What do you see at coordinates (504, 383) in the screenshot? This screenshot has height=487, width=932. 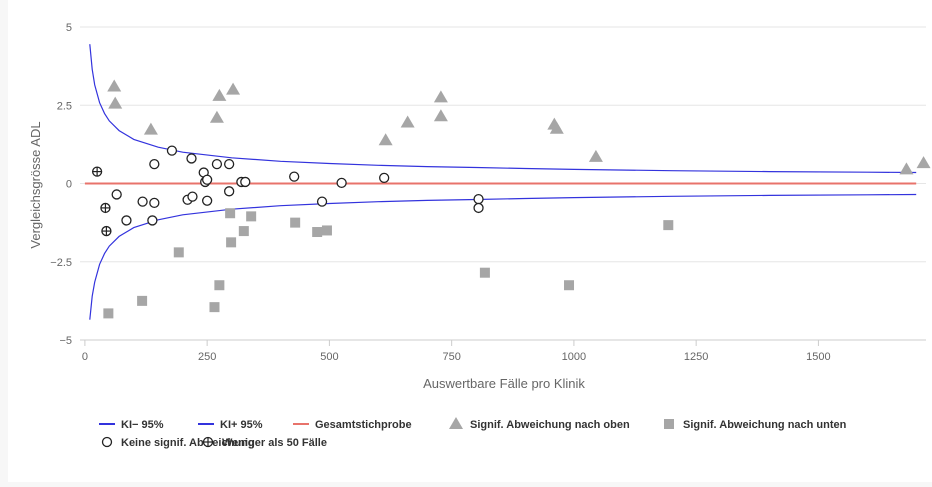 I see `x-axis-label: Auswertbare Fälle pro Klinik` at bounding box center [504, 383].